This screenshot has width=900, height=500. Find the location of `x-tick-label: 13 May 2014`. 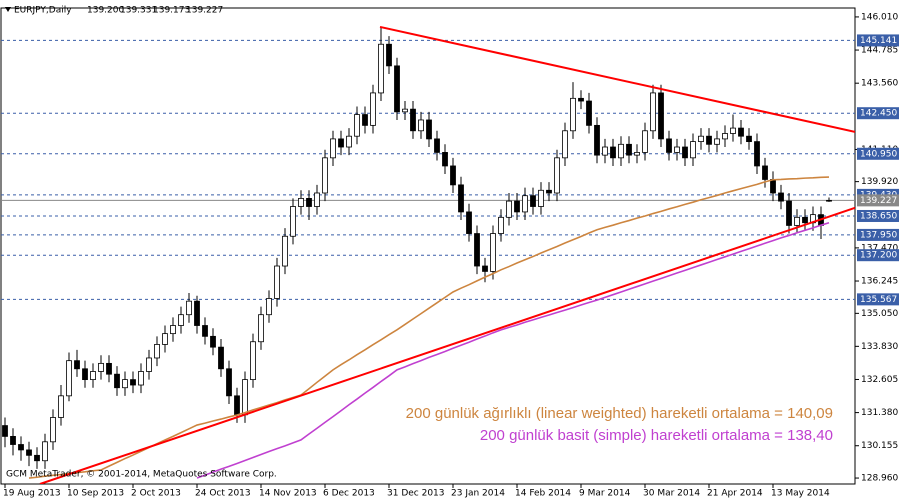

x-tick-label: 13 May 2014 is located at coordinates (800, 494).